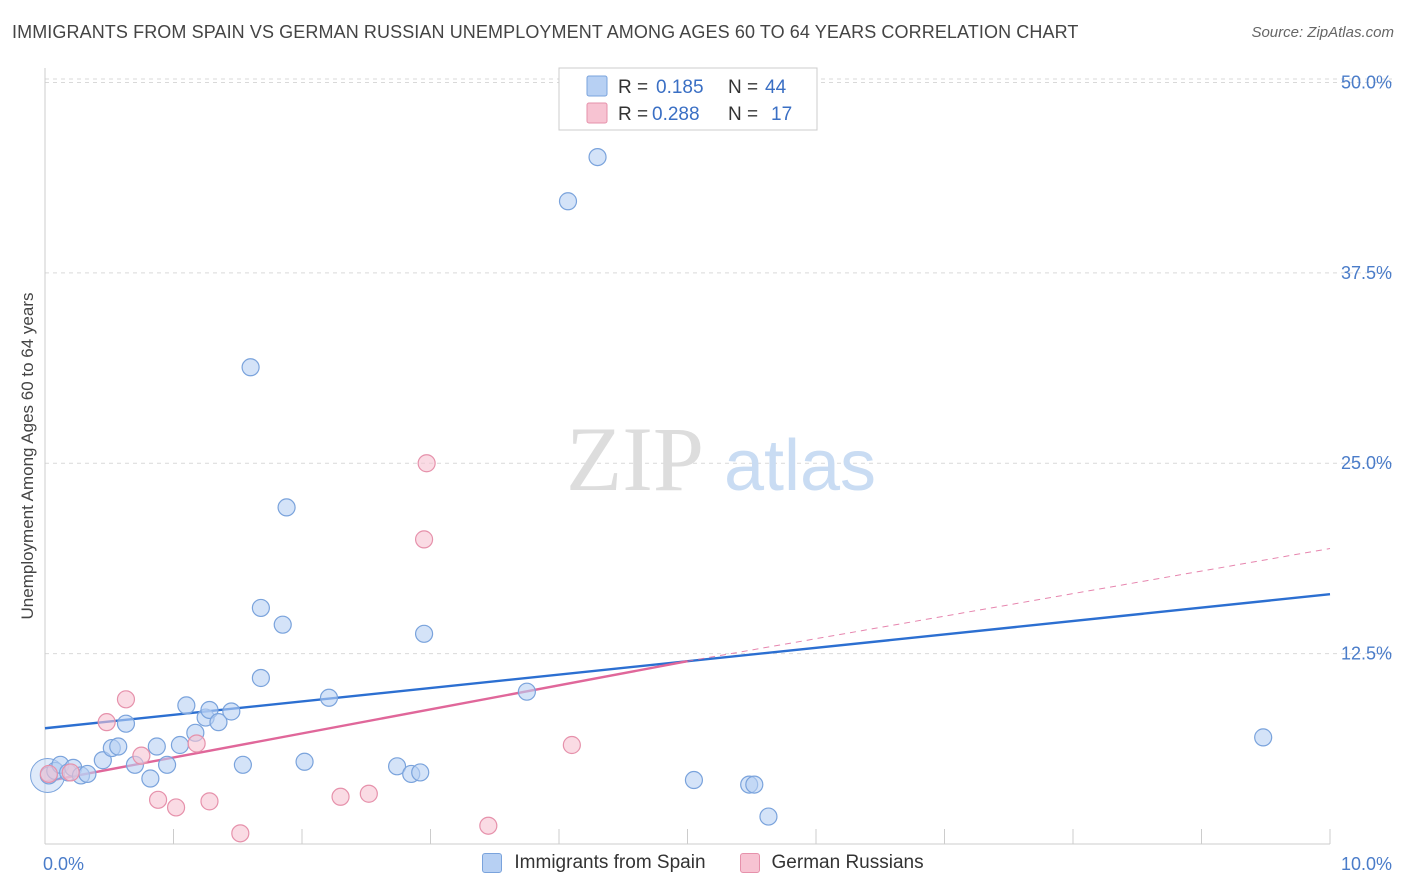 This screenshot has width=1406, height=892. I want to click on y-tick-label: 12.5%, so click(1366, 654).